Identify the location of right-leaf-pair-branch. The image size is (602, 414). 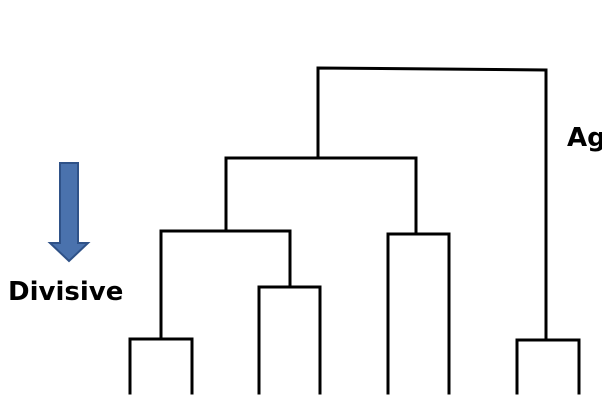
(548, 366).